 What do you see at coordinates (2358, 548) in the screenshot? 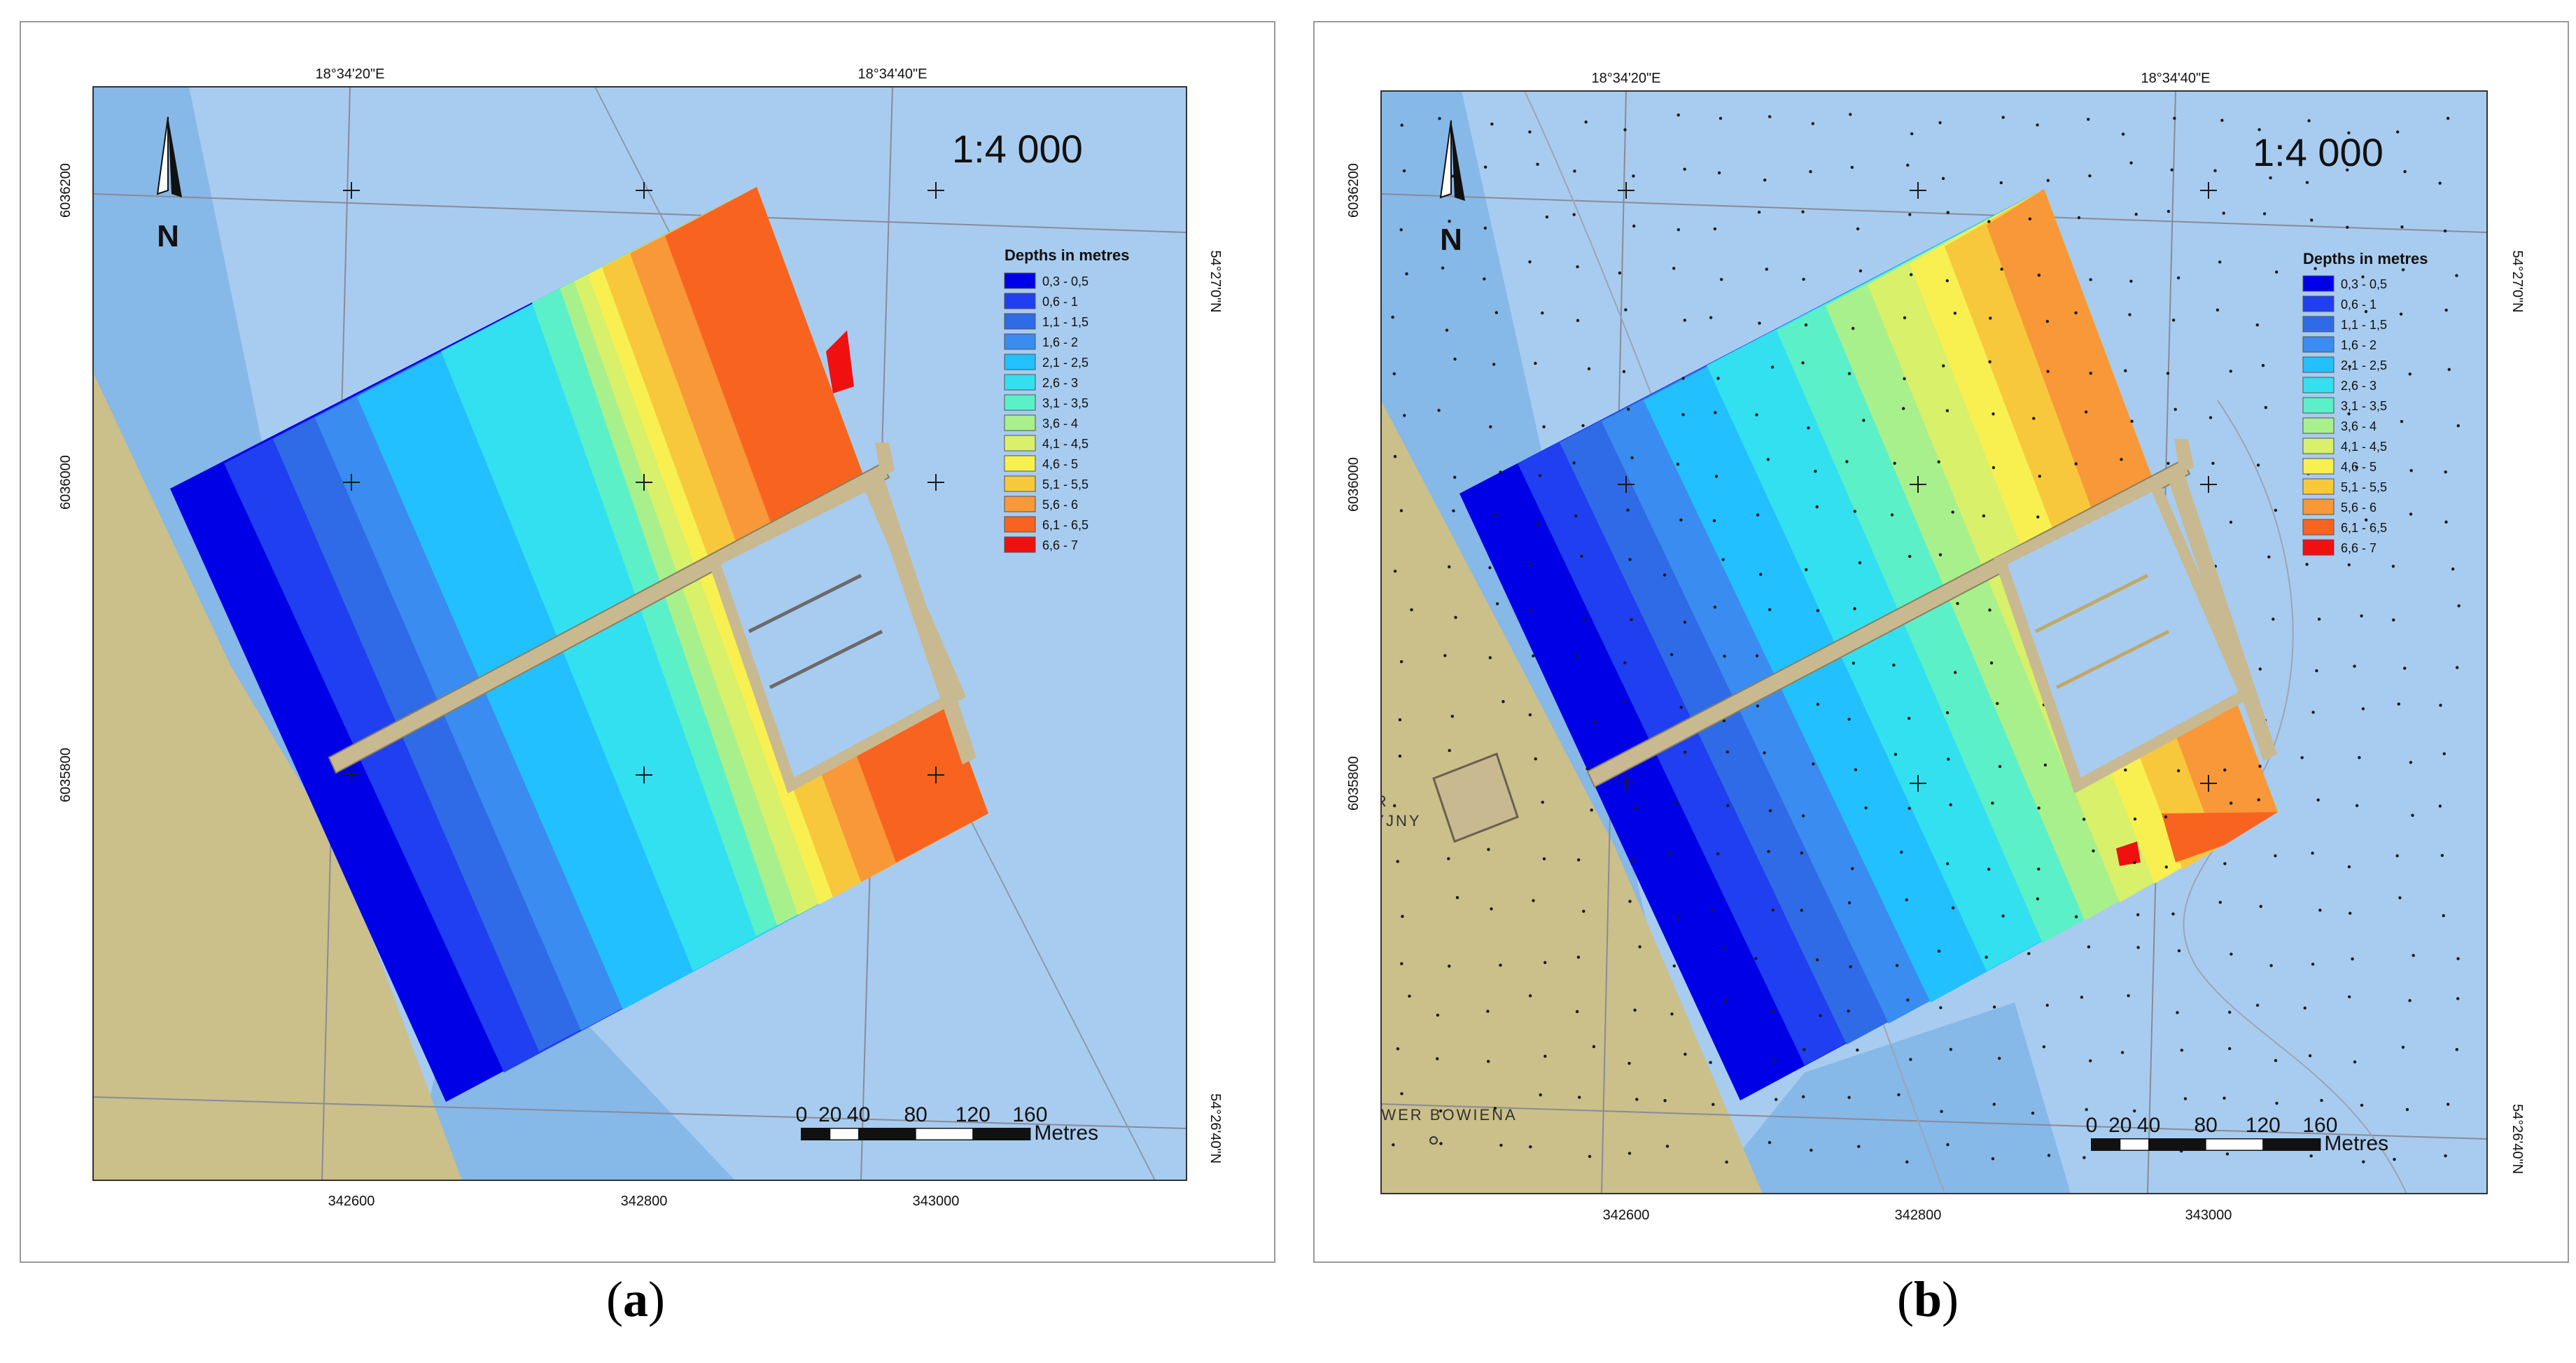
I see `legend-label: 6,6 - 7` at bounding box center [2358, 548].